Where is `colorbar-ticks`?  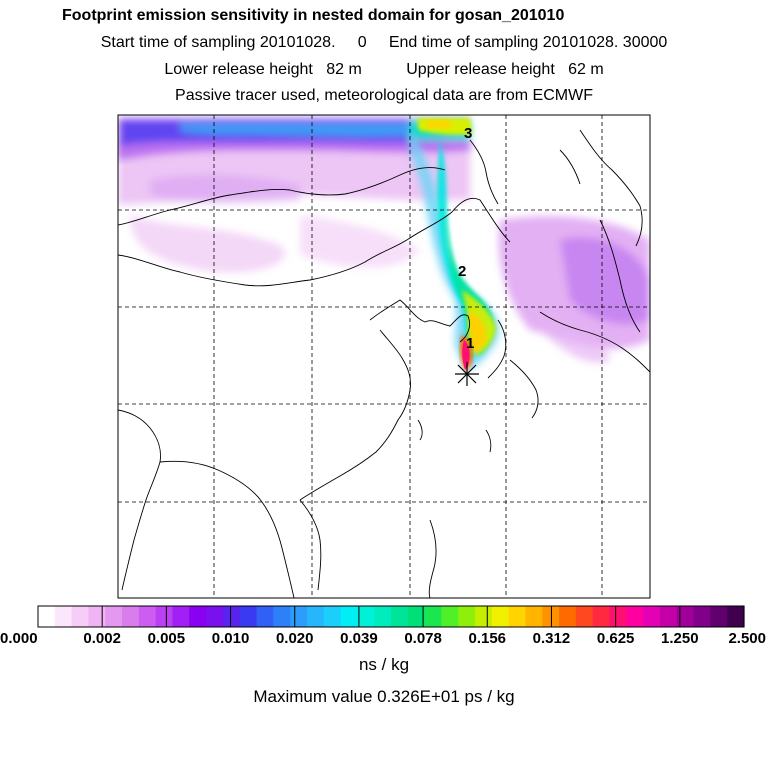 colorbar-ticks is located at coordinates (391, 616).